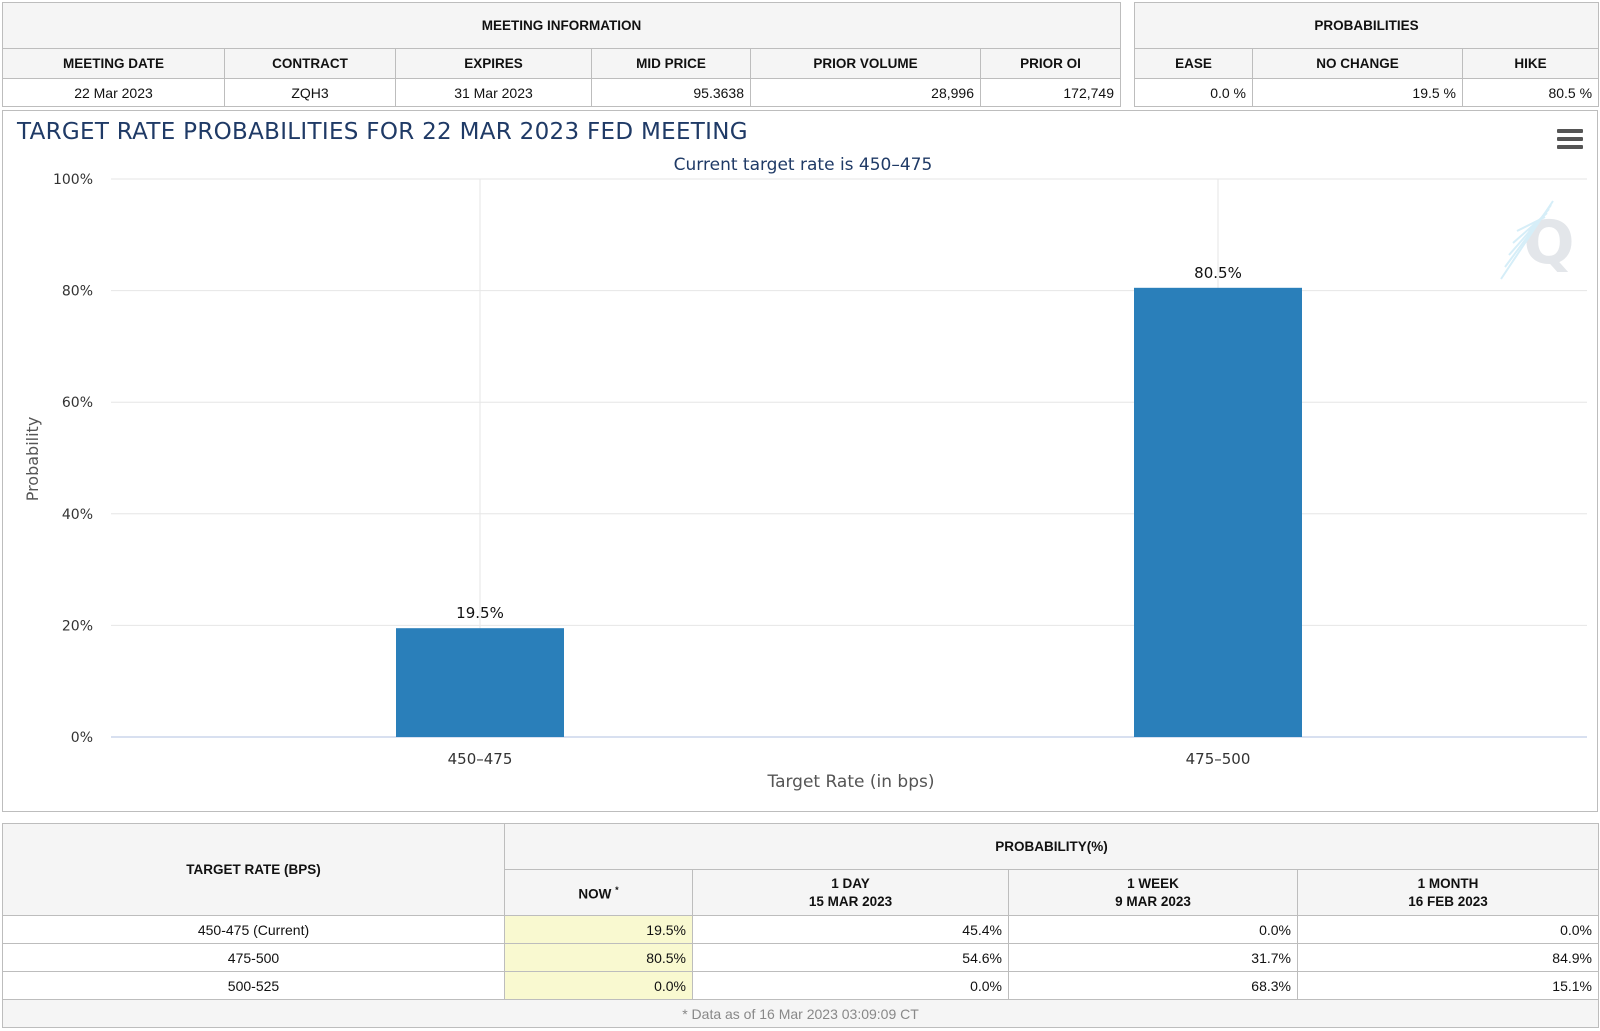 Image resolution: width=1600 pixels, height=1031 pixels. Describe the element at coordinates (480, 613) in the screenshot. I see `bar-data-label: 19.5%` at that location.